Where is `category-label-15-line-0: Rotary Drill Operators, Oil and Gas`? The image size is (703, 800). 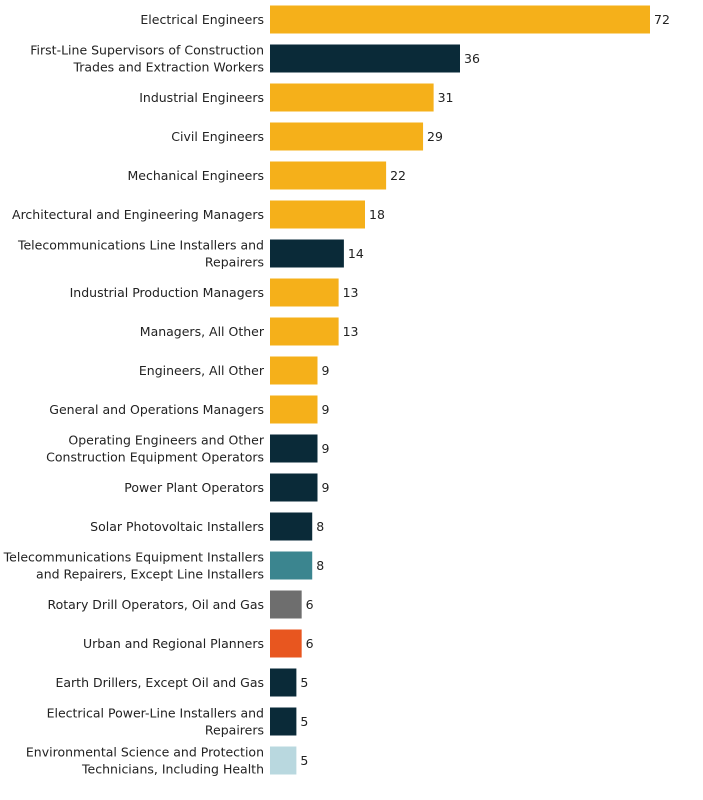
category-label-15-line-0: Rotary Drill Operators, Oil and Gas is located at coordinates (155, 604).